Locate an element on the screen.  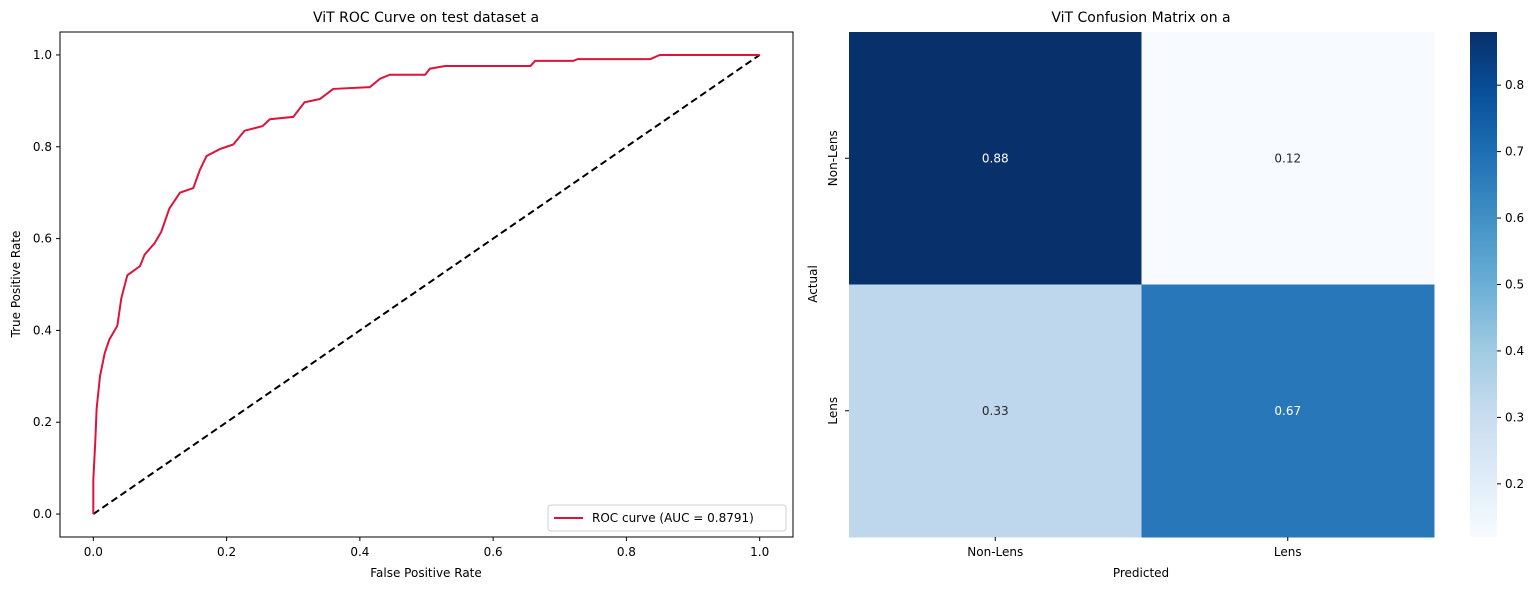
colorbar-tick-label: 0.5 is located at coordinates (1514, 285).